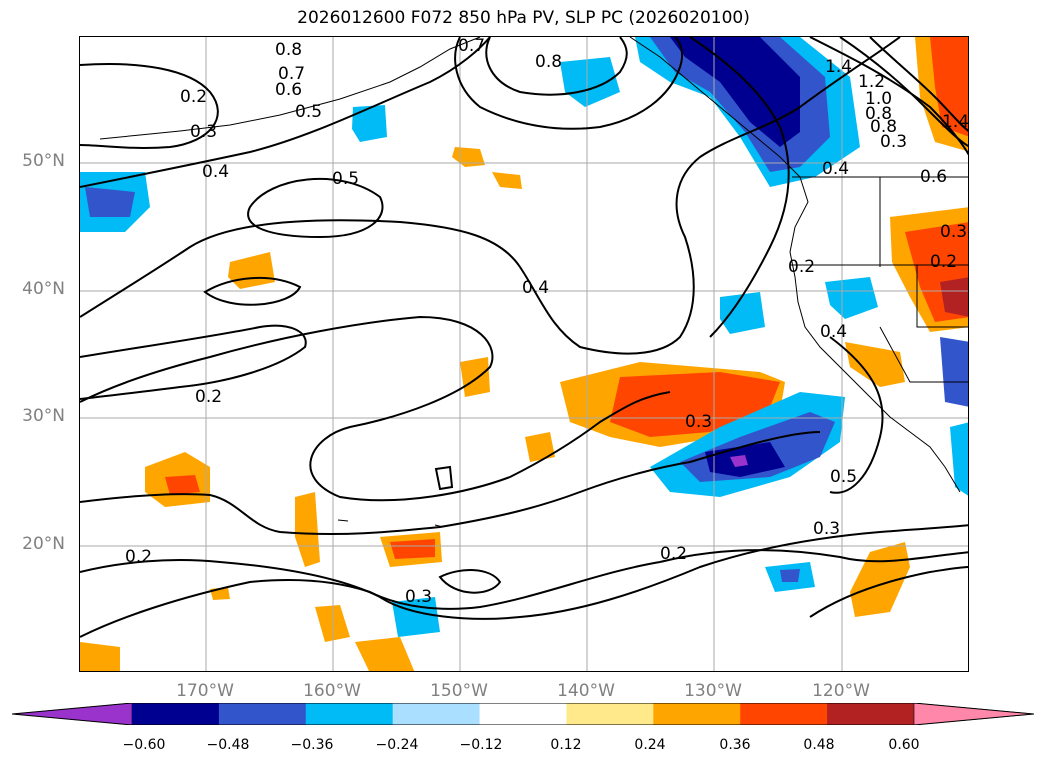  Describe the element at coordinates (43, 161) in the screenshot. I see `lat-label: 50°N` at that location.